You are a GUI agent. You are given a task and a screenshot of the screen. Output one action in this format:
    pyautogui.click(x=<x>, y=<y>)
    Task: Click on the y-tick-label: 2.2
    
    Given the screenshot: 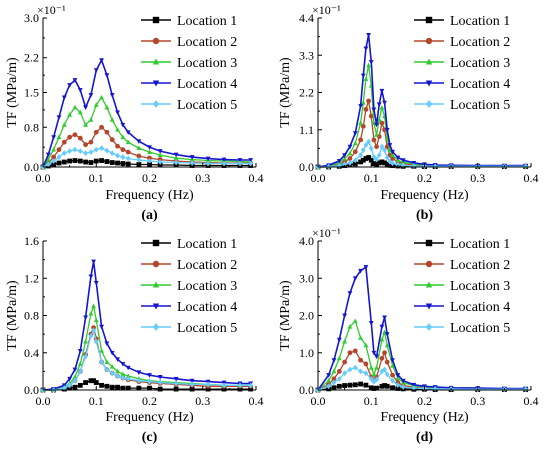 What is the action you would take?
    pyautogui.click(x=306, y=93)
    